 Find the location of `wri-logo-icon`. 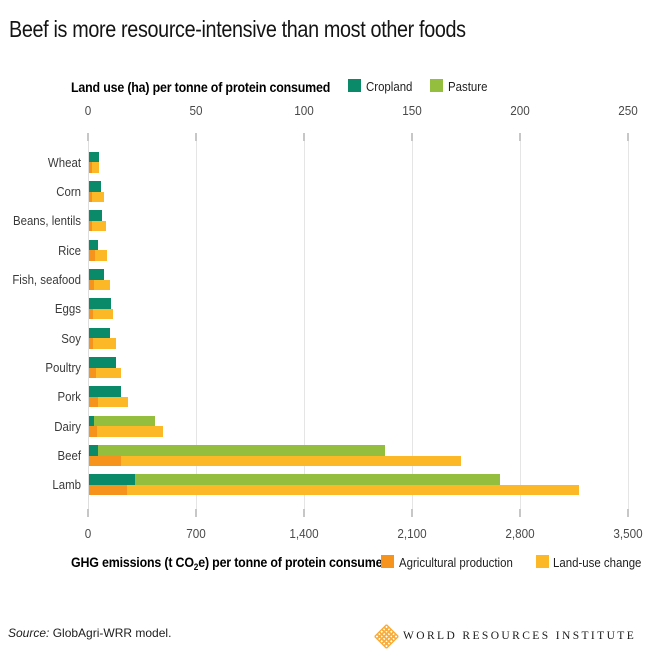

wri-logo-icon is located at coordinates (386, 636).